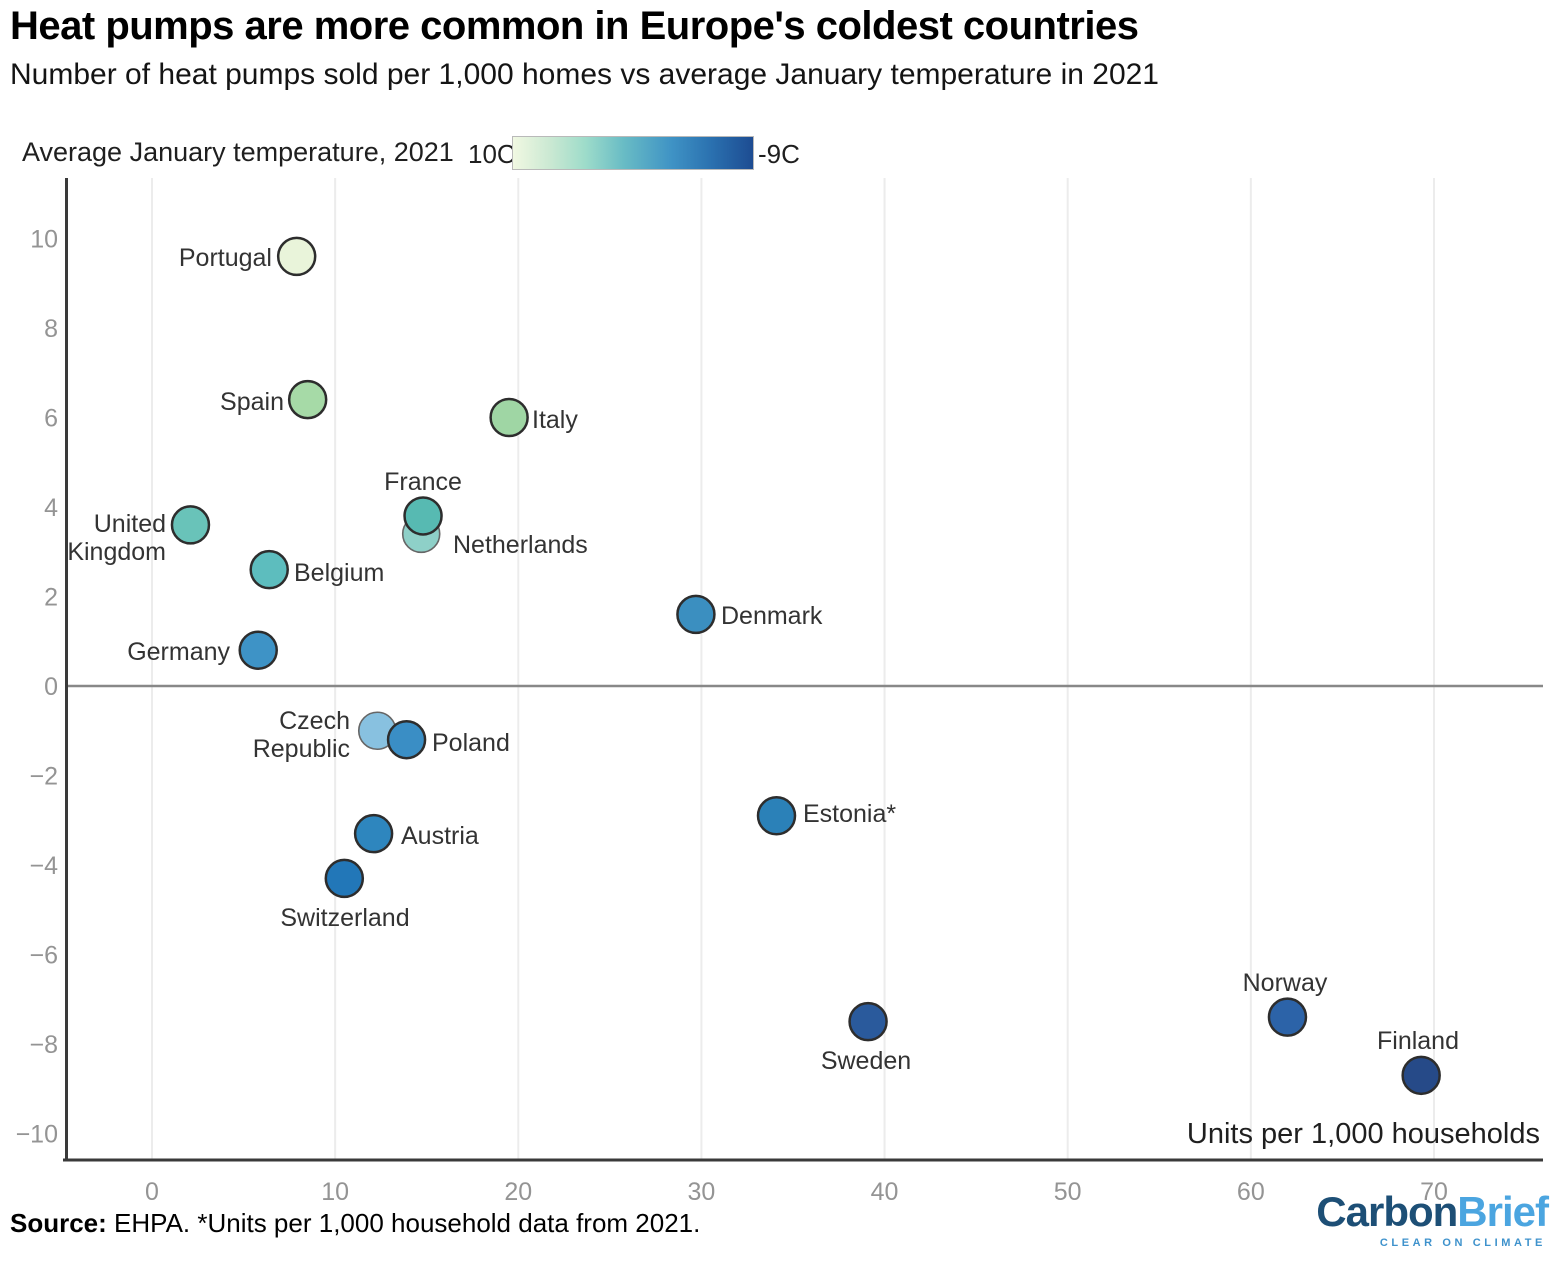 The image size is (1560, 1272). What do you see at coordinates (339, 573) in the screenshot?
I see `country-label-belgium: Belgium` at bounding box center [339, 573].